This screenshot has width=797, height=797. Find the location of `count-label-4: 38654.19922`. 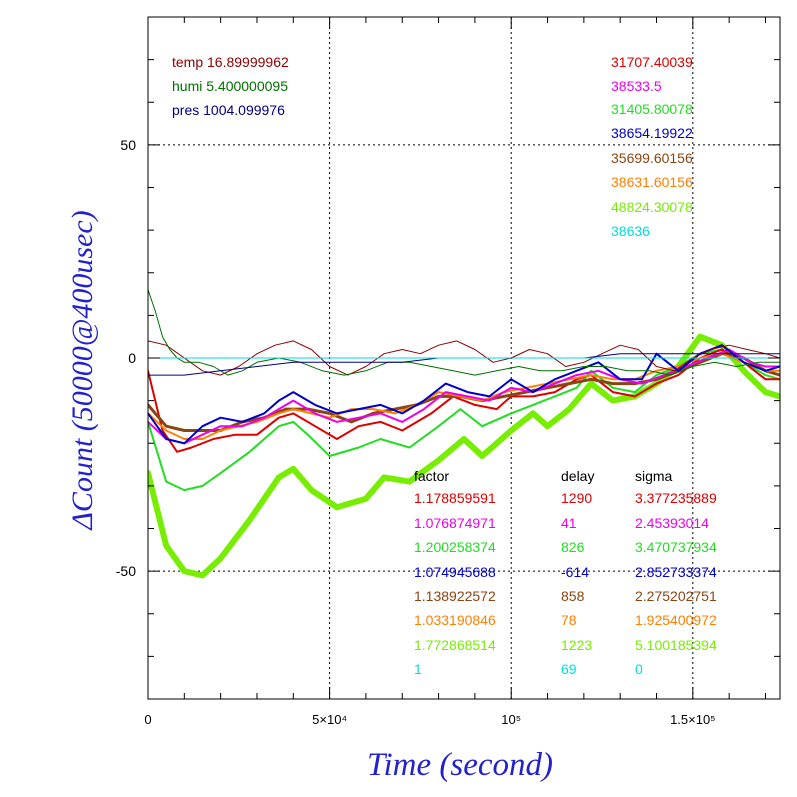

count-label-4: 38654.19922 is located at coordinates (652, 133).